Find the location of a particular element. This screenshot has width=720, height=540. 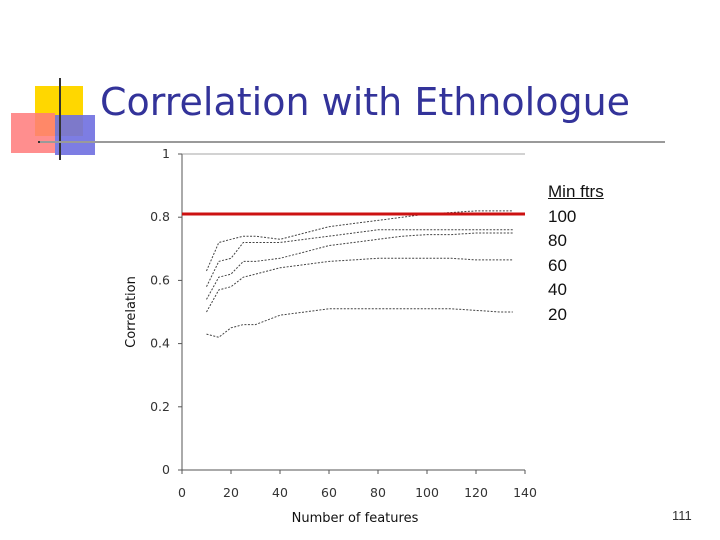

decor-red-block is located at coordinates (33, 133).